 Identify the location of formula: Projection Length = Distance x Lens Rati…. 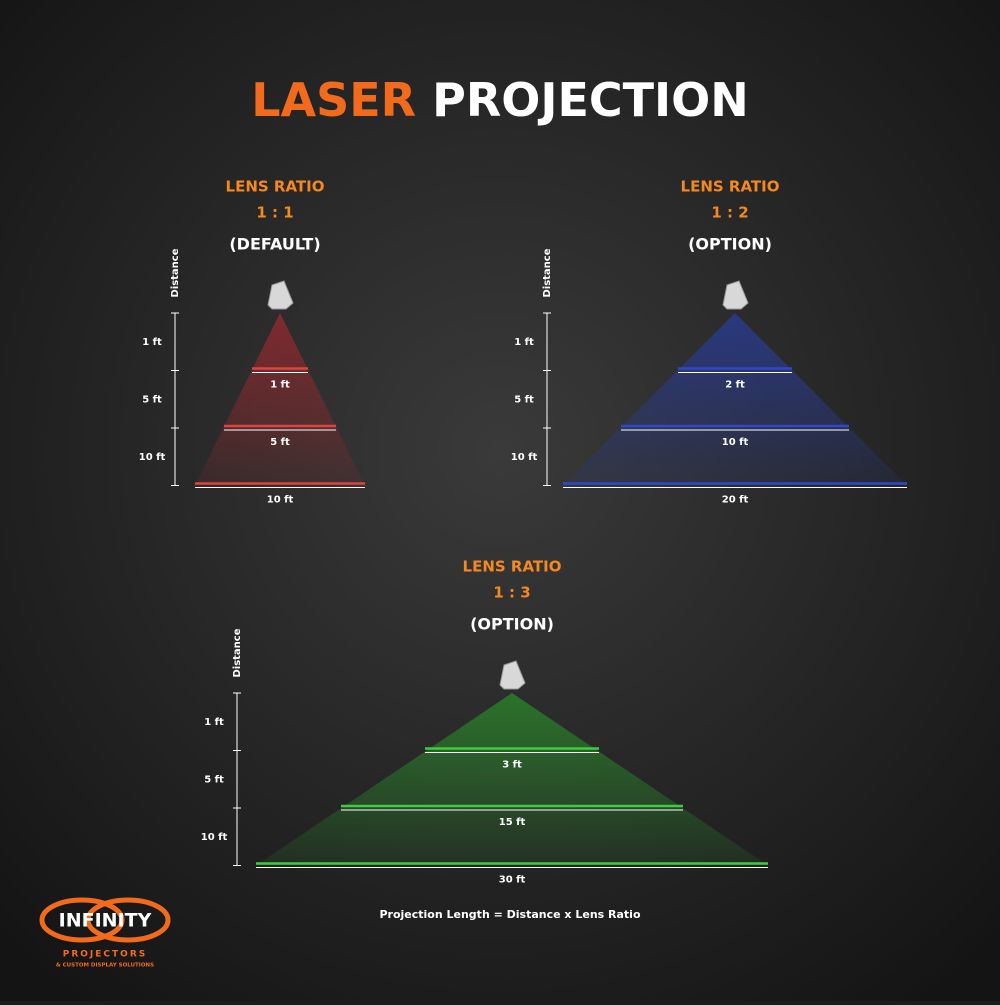
(509, 914).